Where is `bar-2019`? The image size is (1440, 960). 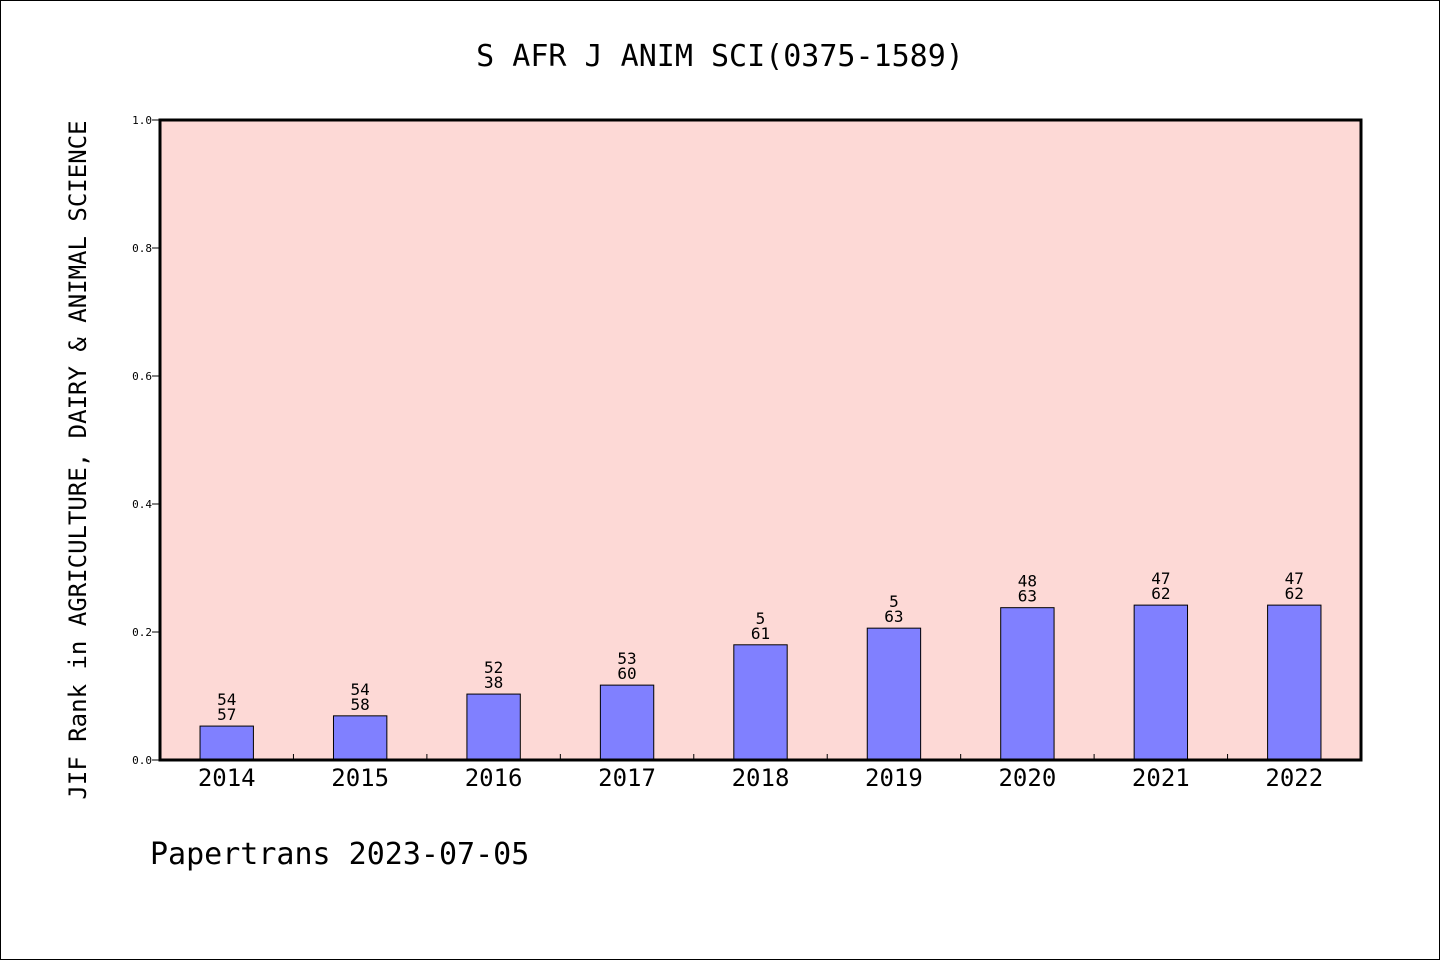 bar-2019 is located at coordinates (894, 694).